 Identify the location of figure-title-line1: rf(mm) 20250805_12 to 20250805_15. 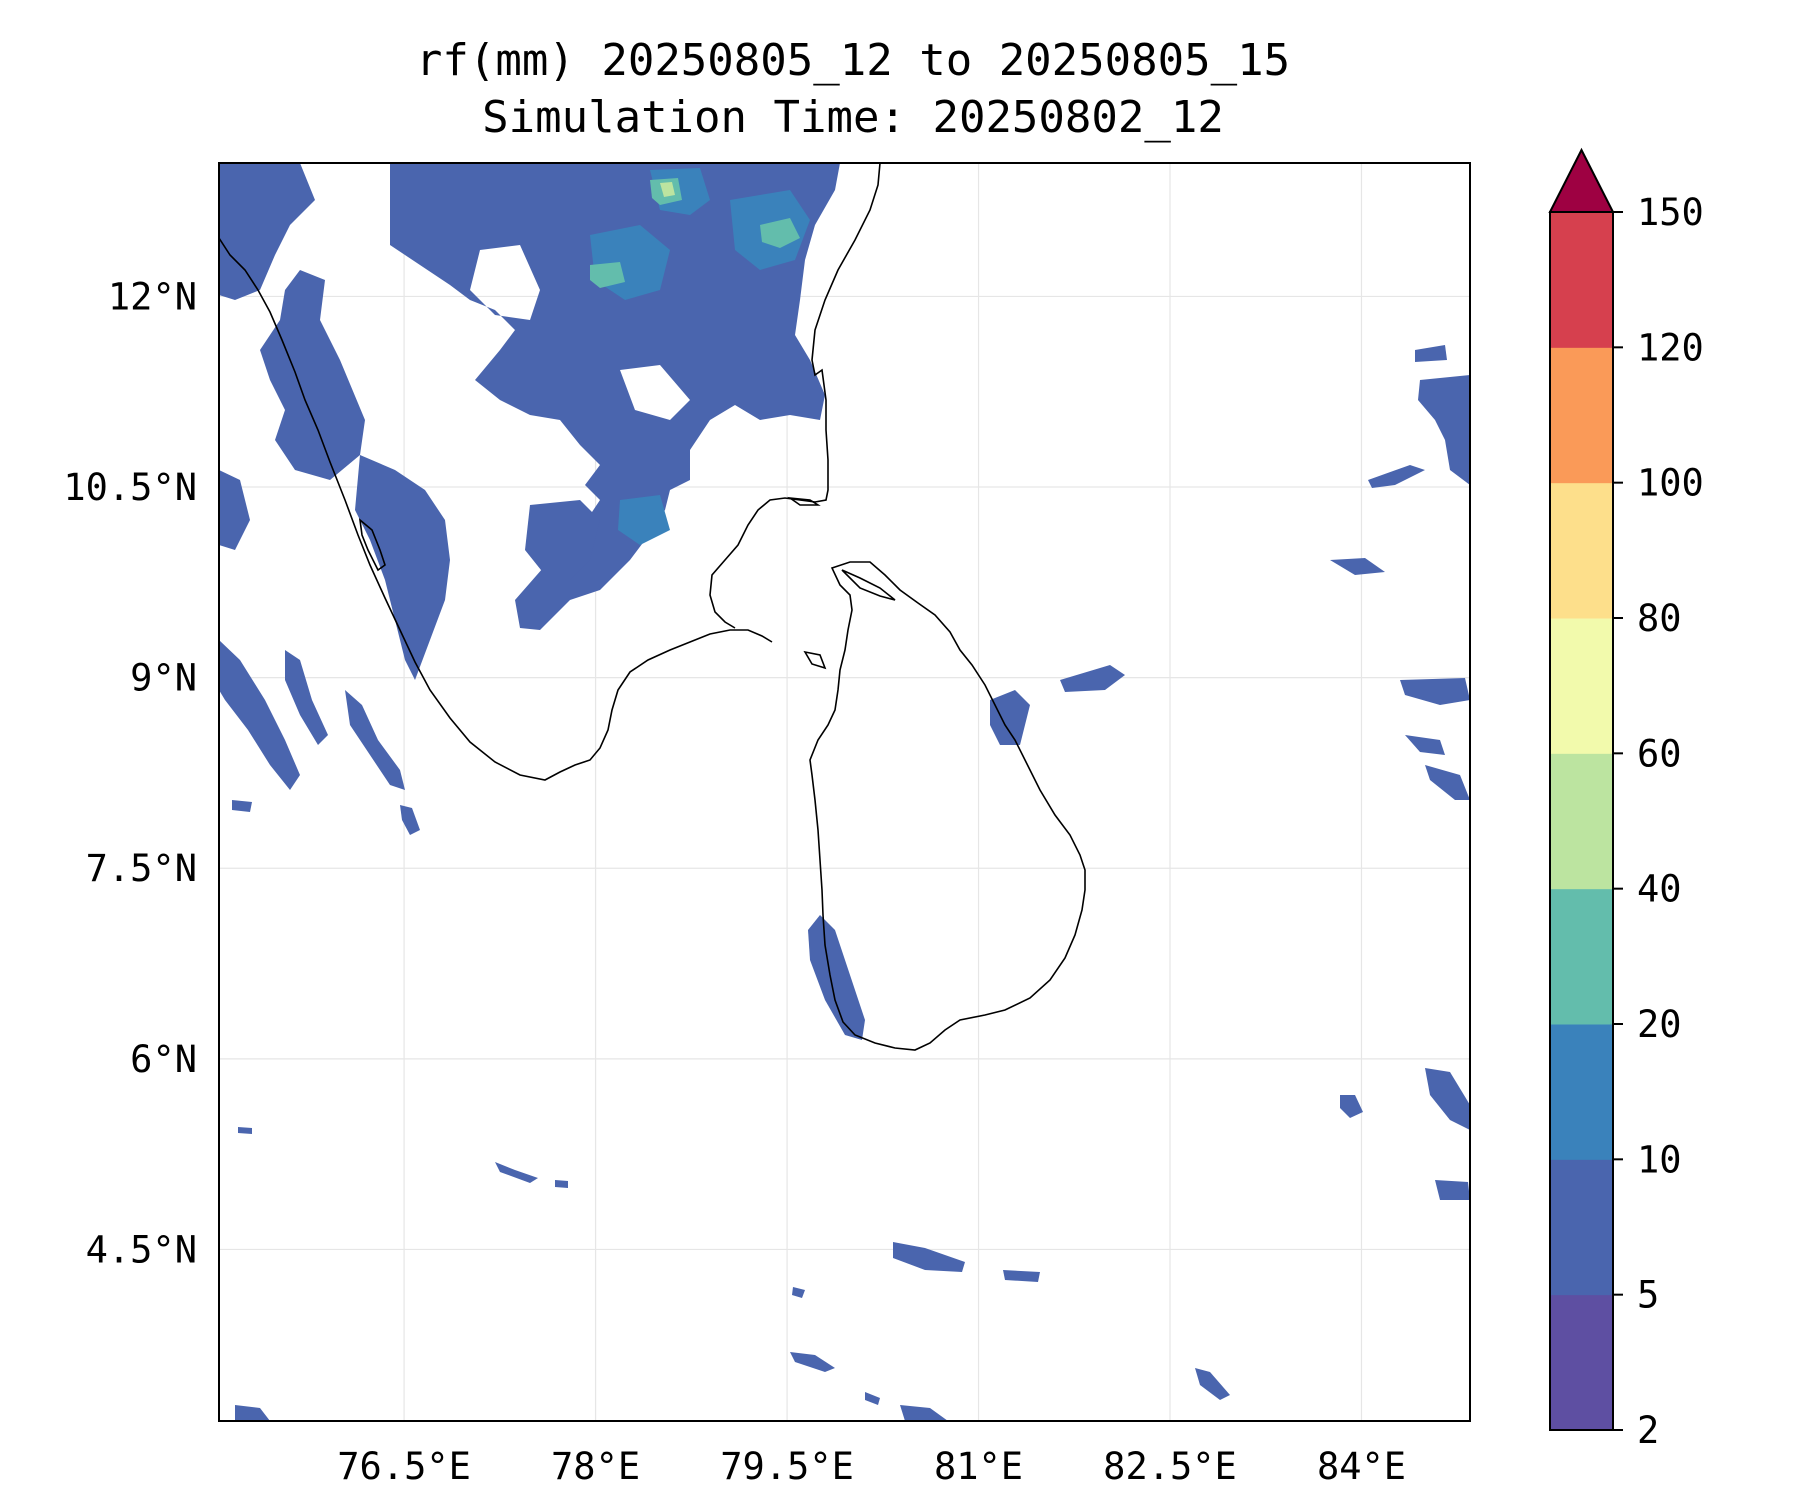
(853, 60).